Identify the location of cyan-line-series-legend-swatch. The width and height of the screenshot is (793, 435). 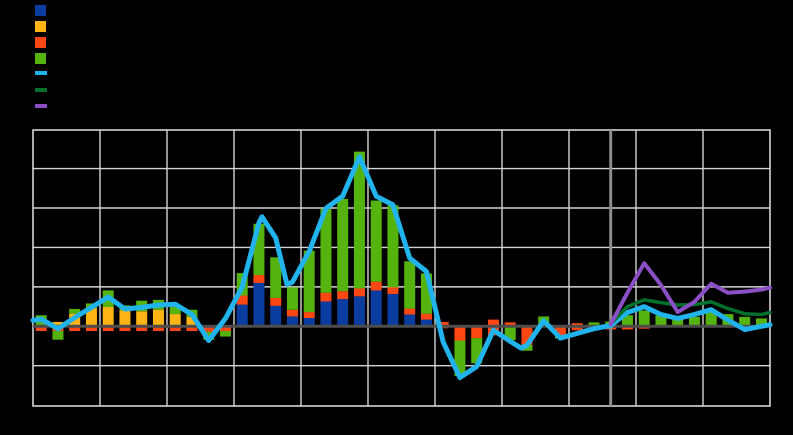
(41, 73).